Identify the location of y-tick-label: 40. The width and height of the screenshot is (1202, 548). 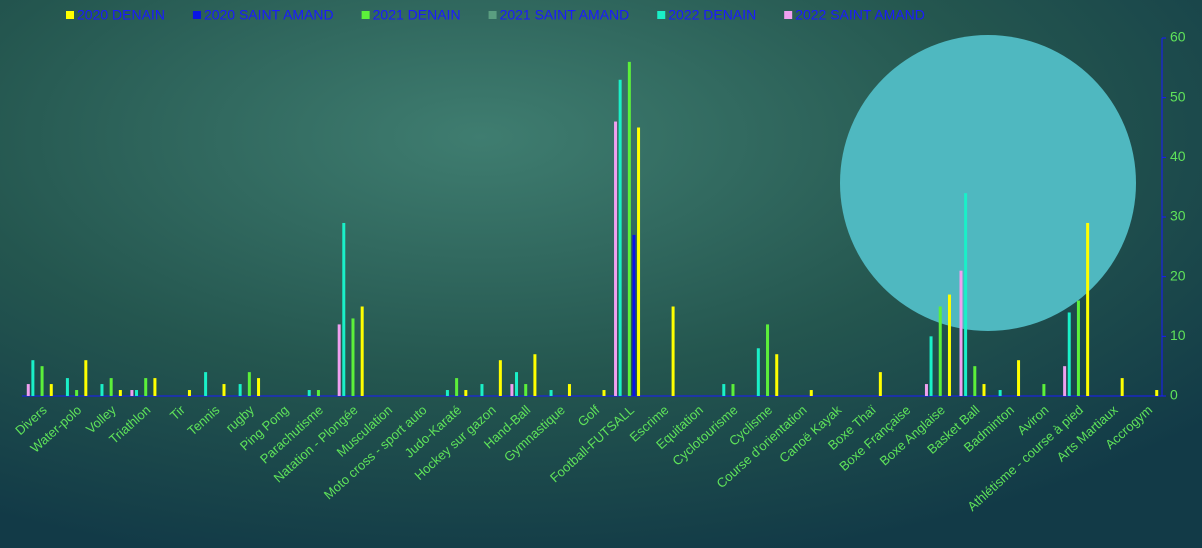
(1178, 156).